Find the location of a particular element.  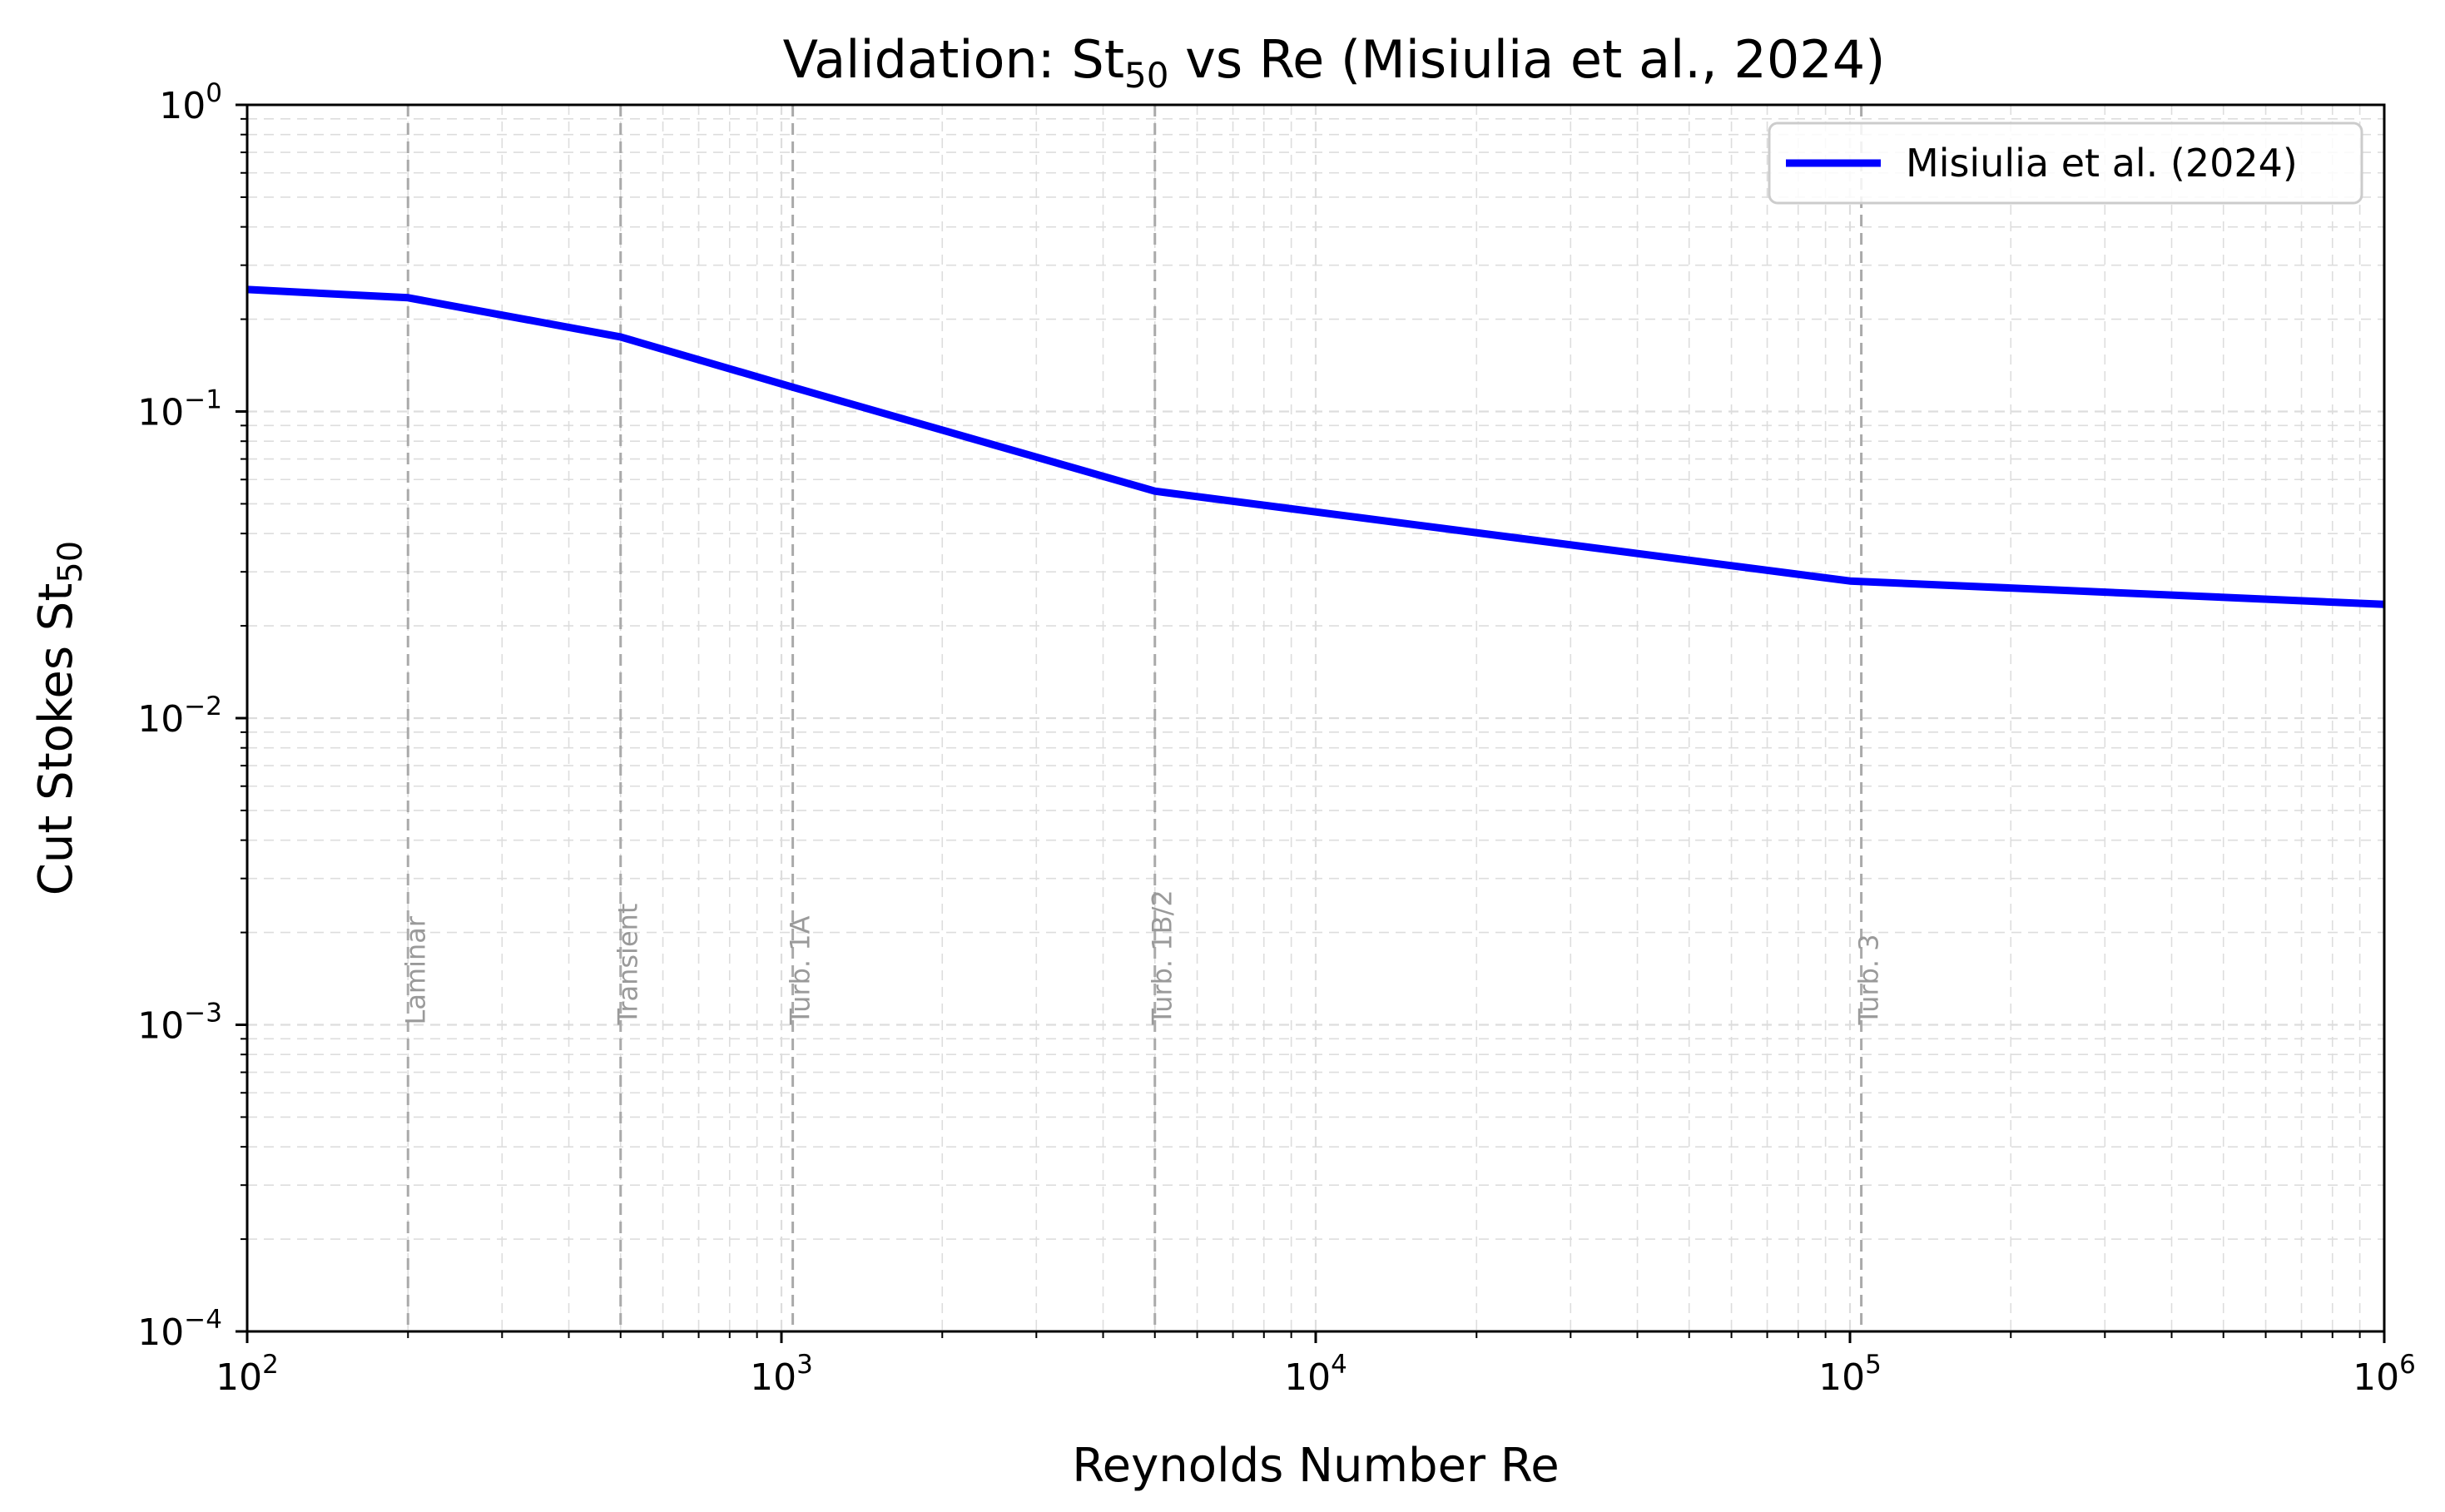

chart-title-prefix: Validation: St is located at coordinates (954, 59).